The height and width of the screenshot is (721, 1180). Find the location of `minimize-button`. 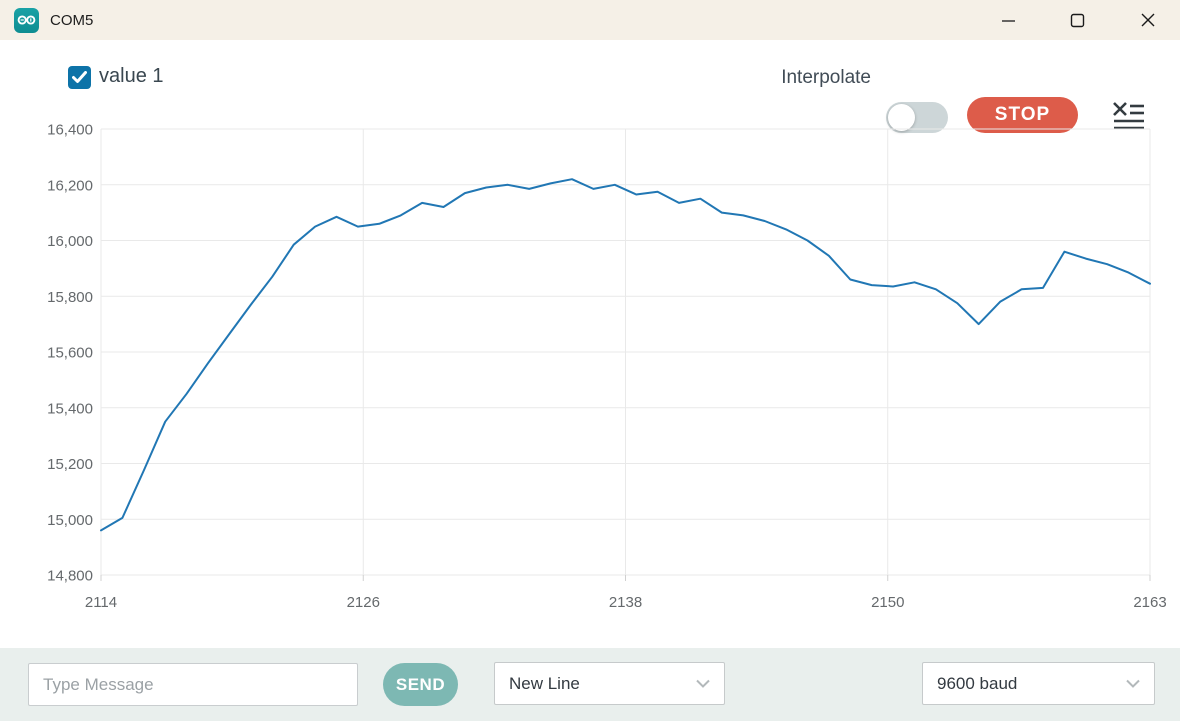

minimize-button is located at coordinates (1008, 20).